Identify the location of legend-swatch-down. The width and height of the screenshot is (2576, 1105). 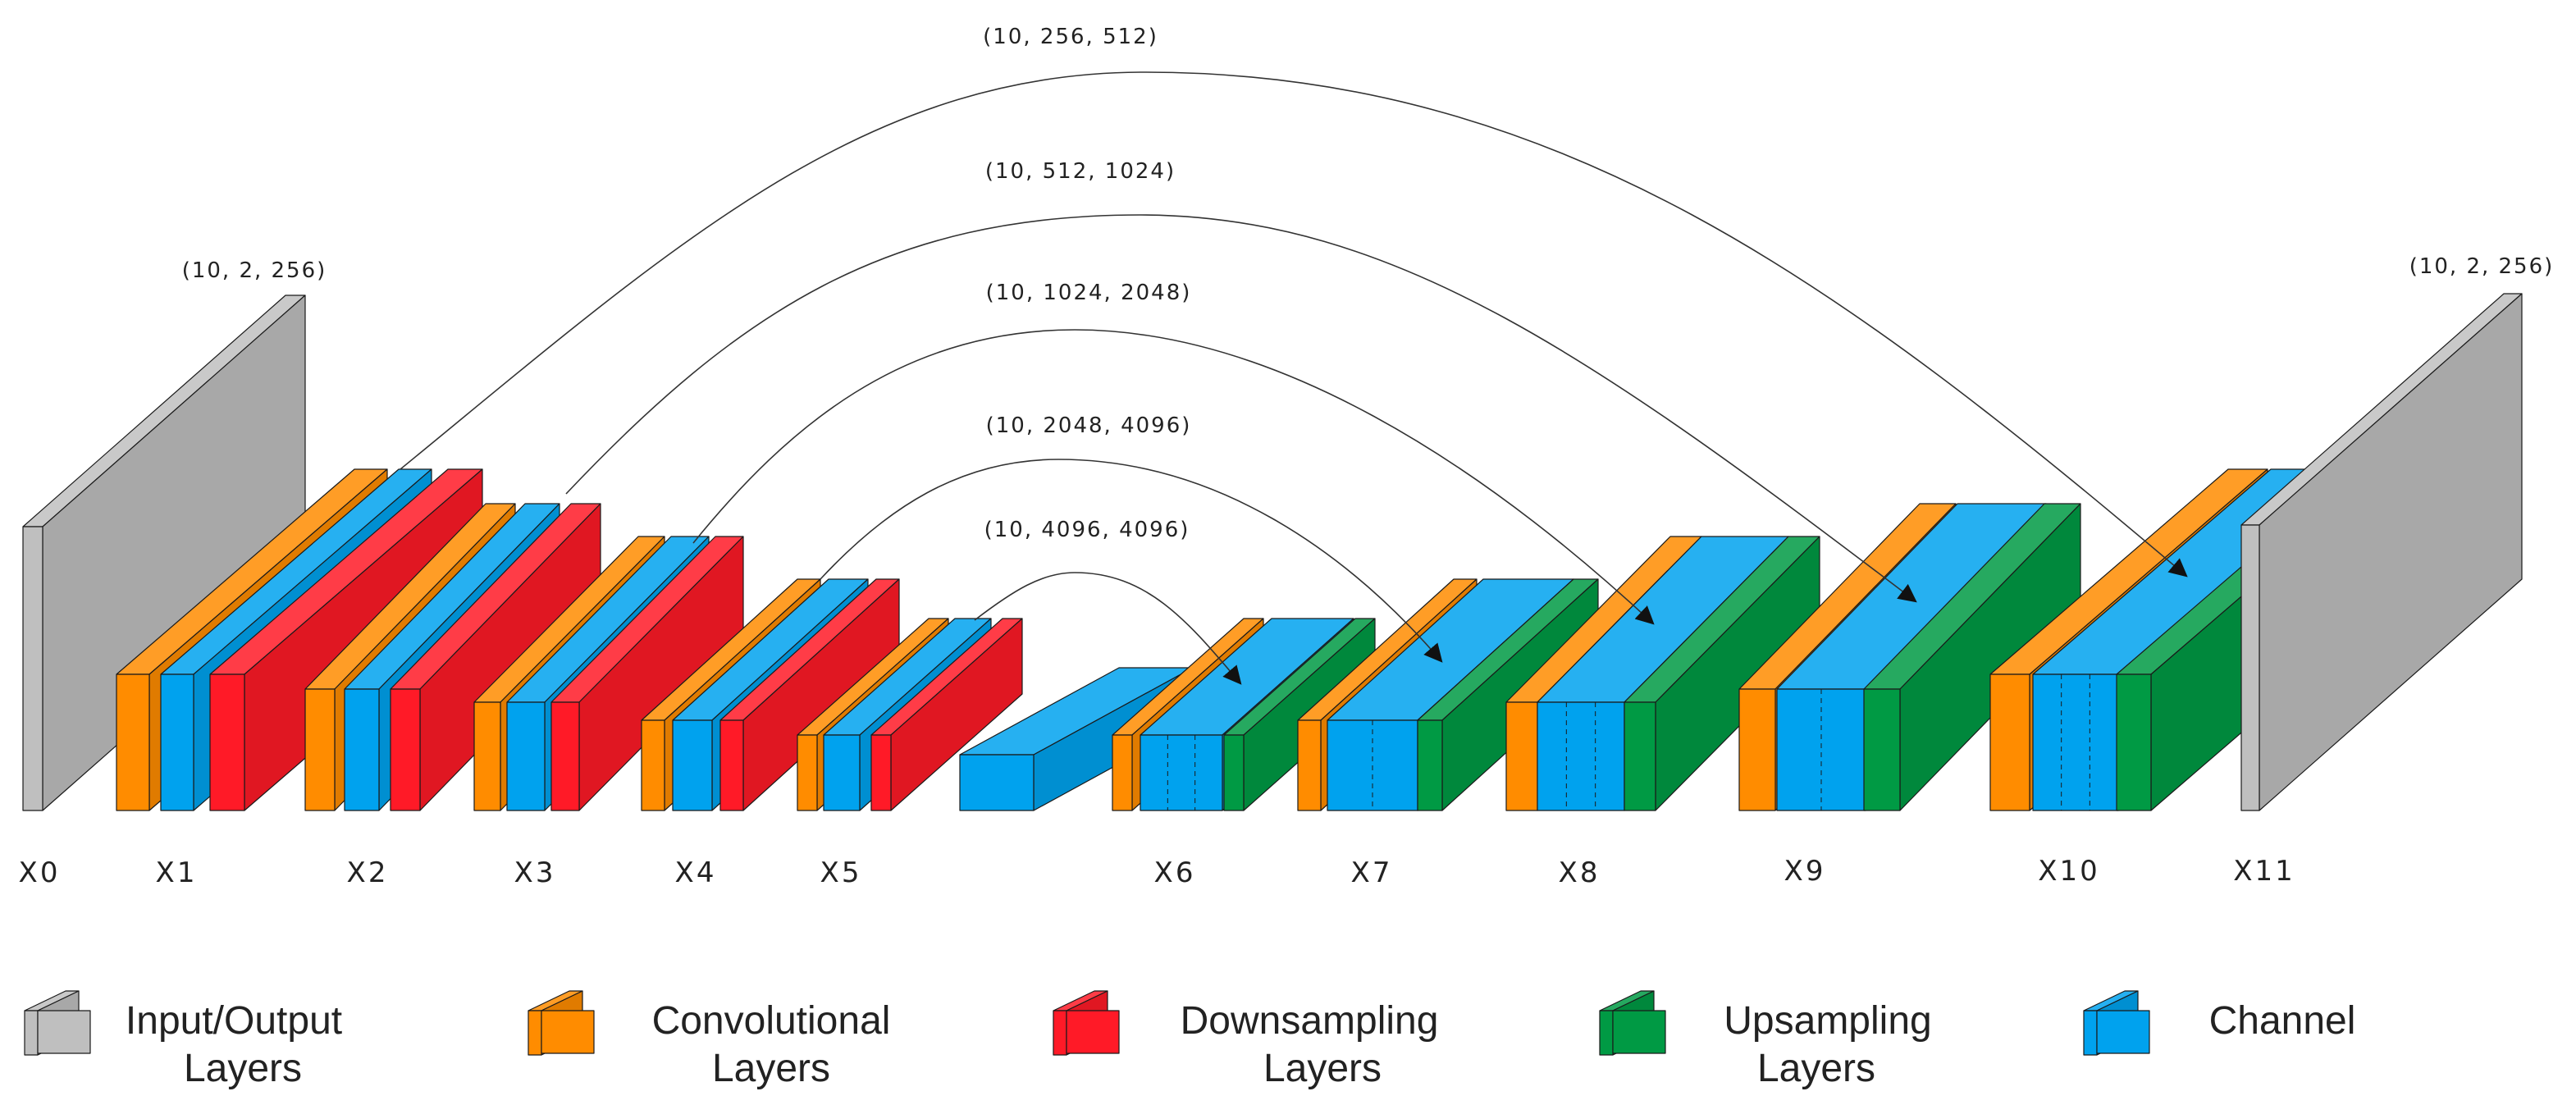
(1086, 1023).